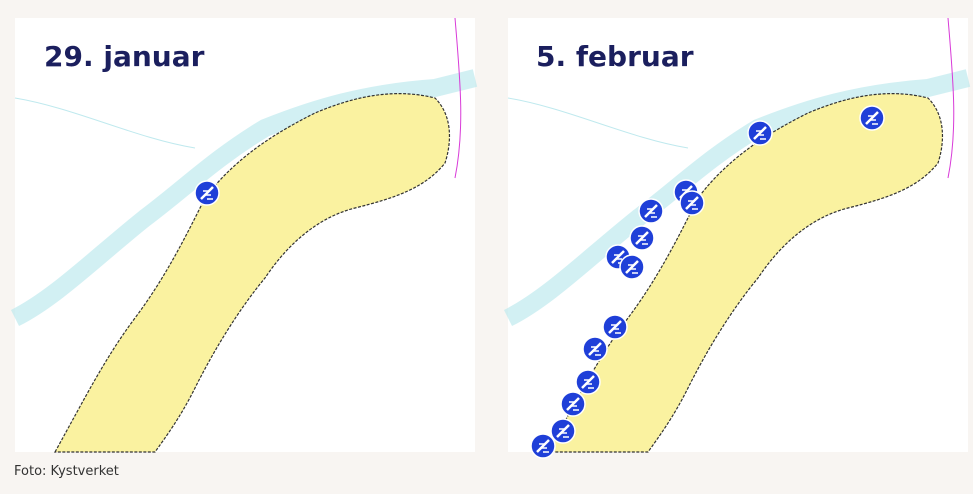  What do you see at coordinates (66, 471) in the screenshot?
I see `caption: Foto: Kystverket` at bounding box center [66, 471].